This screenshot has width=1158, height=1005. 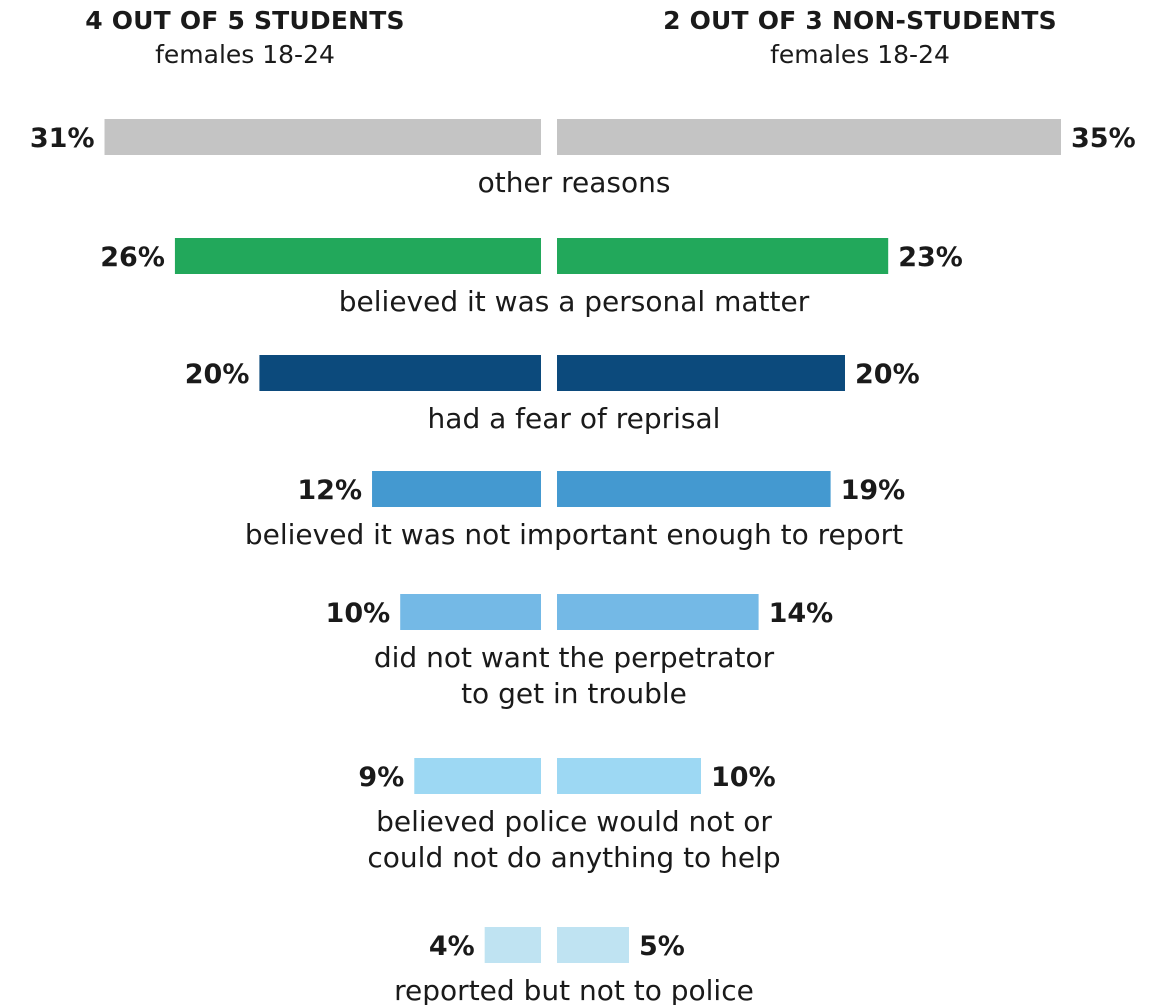 What do you see at coordinates (873, 490) in the screenshot?
I see `non-students-value-label: 19%` at bounding box center [873, 490].